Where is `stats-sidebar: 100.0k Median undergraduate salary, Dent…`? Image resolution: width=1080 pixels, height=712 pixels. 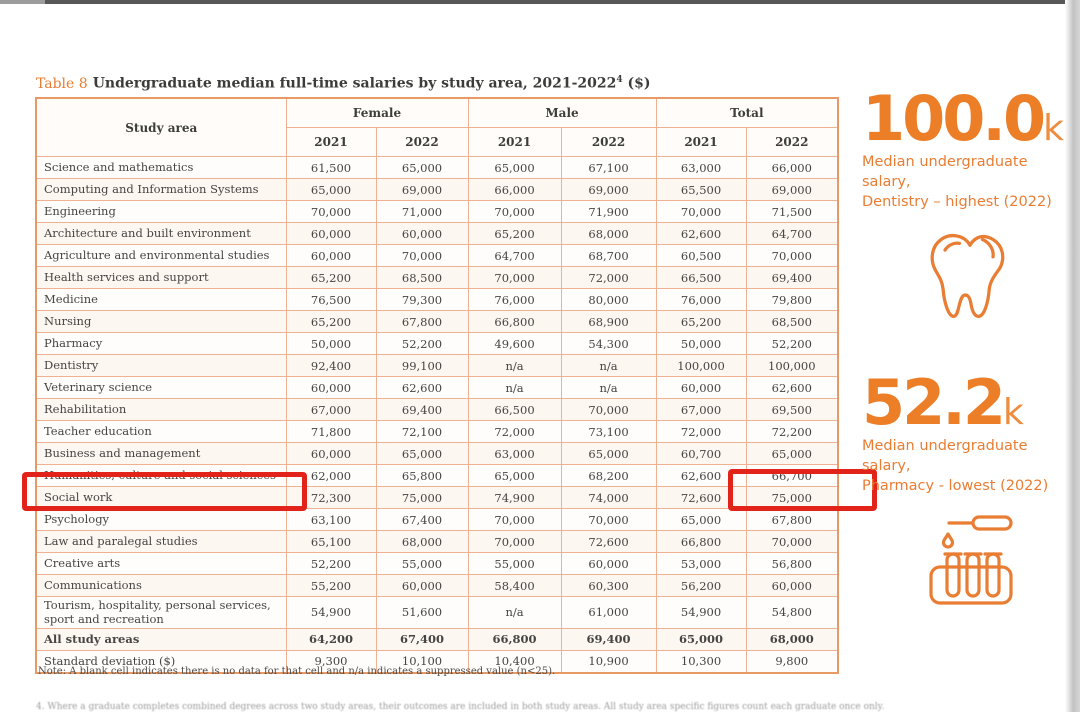 stats-sidebar: 100.0k Median undergraduate salary, Dent… is located at coordinates (970, 352).